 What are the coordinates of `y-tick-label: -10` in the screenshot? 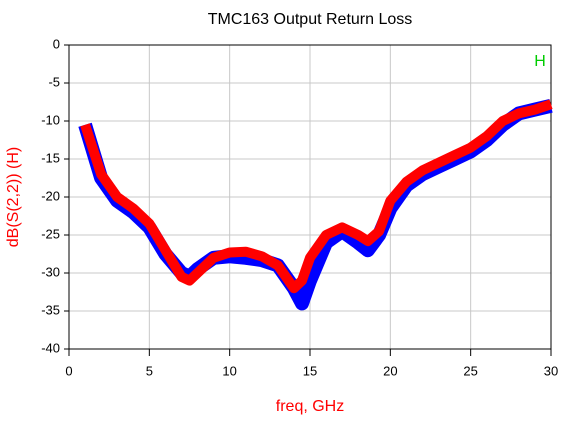 It's located at (50, 119).